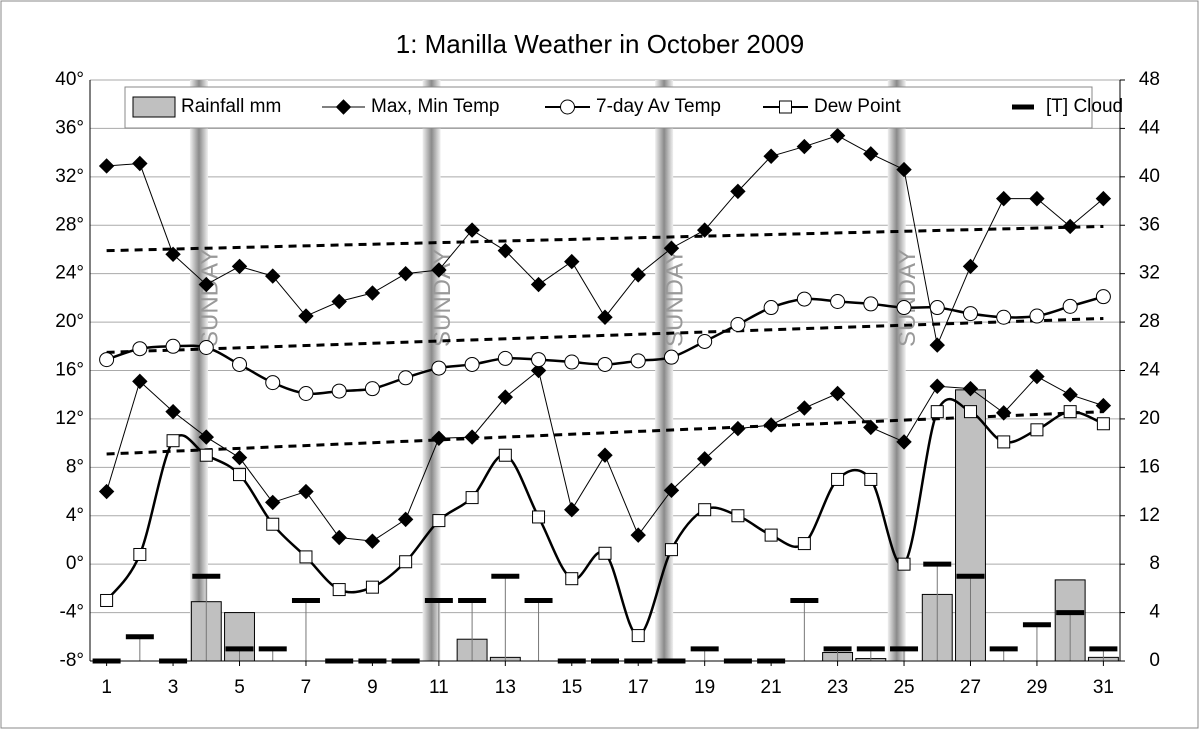 The image size is (1200, 735). Describe the element at coordinates (1154, 612) in the screenshot. I see `y2-tick-label: 4` at that location.